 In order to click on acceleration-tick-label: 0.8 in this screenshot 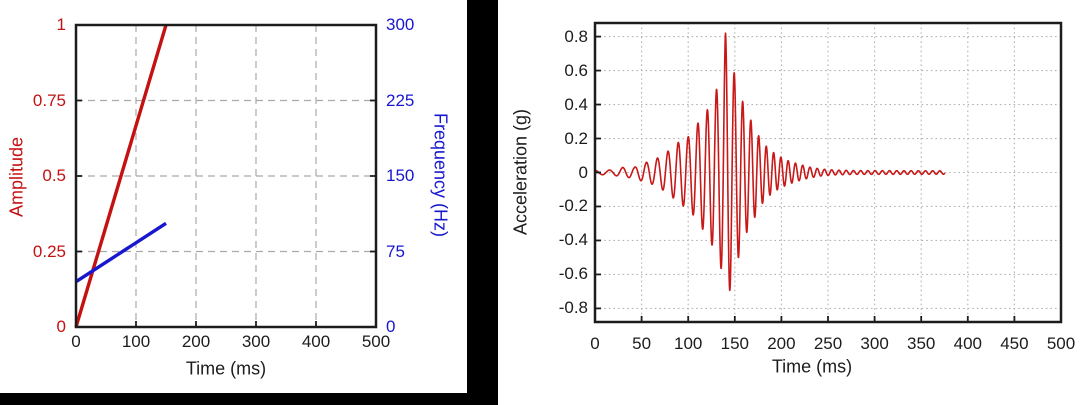, I will do `click(576, 36)`.